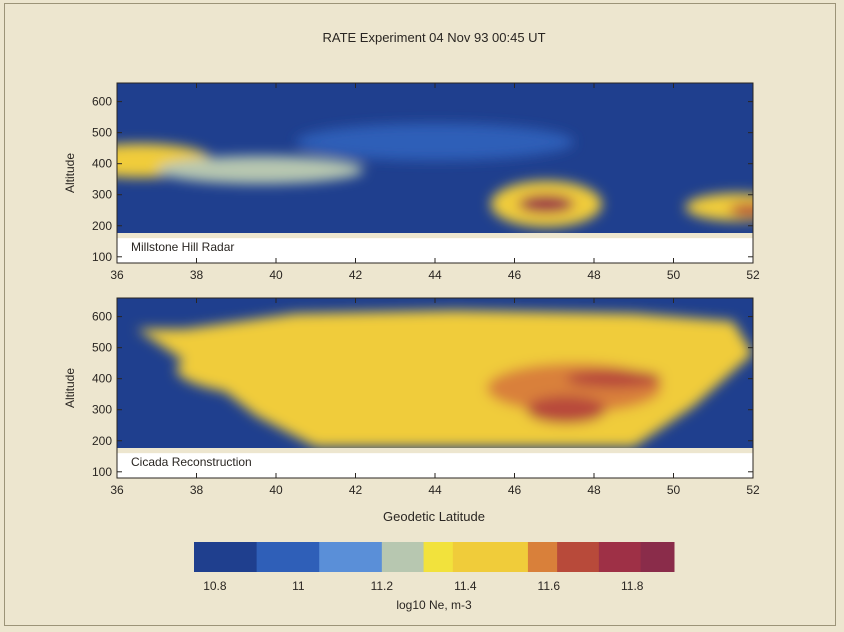  Describe the element at coordinates (435, 175) in the screenshot. I see `heatmap-cells` at that location.